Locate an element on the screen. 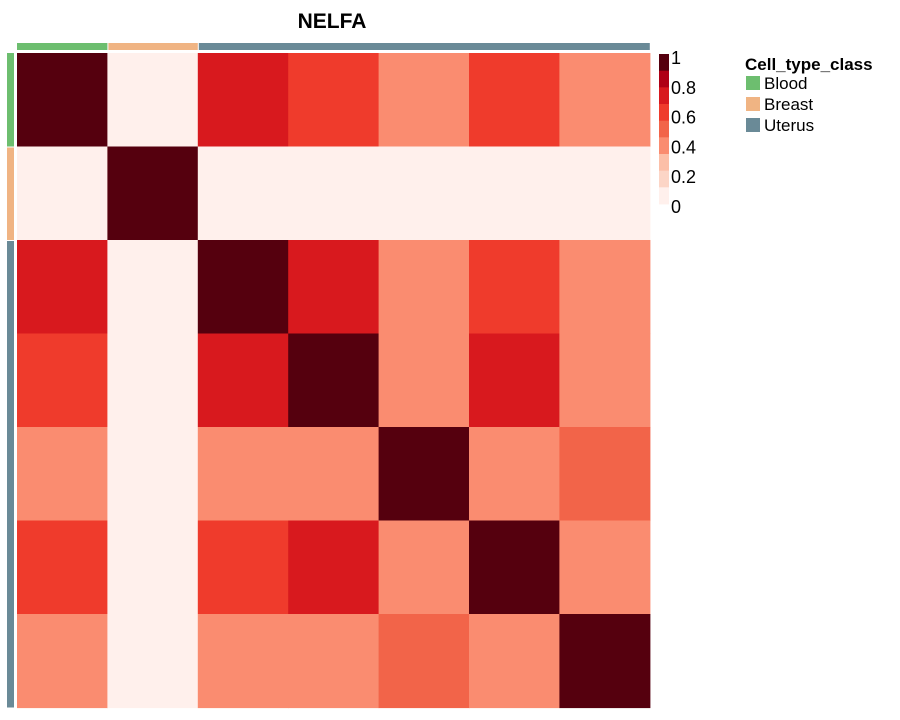  heatmap-cell-r1-c4 is located at coordinates (334, 100).